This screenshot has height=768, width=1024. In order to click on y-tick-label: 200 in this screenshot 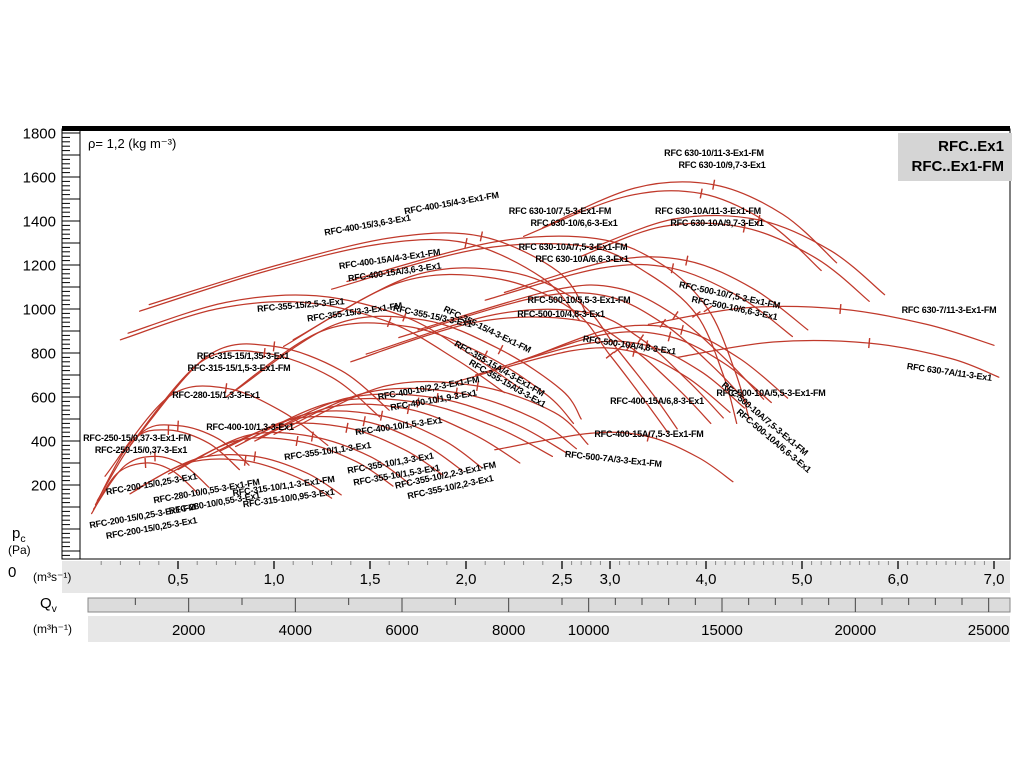, I will do `click(43, 485)`.